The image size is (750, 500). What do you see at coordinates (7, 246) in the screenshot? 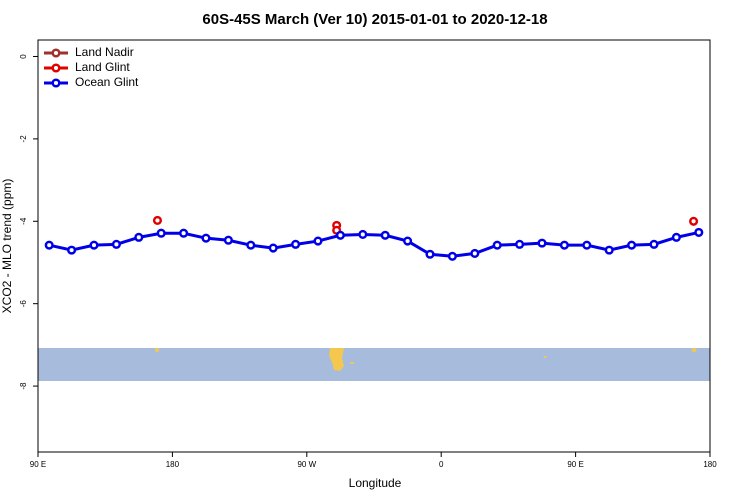
I see `y-axis-label: XCO2 - MLO trend (ppm)` at bounding box center [7, 246].